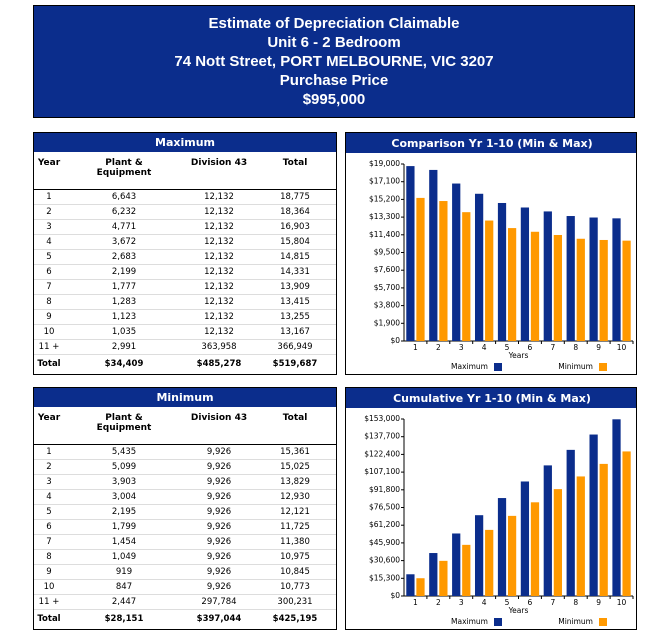  I want to click on cell: 13,167, so click(295, 332).